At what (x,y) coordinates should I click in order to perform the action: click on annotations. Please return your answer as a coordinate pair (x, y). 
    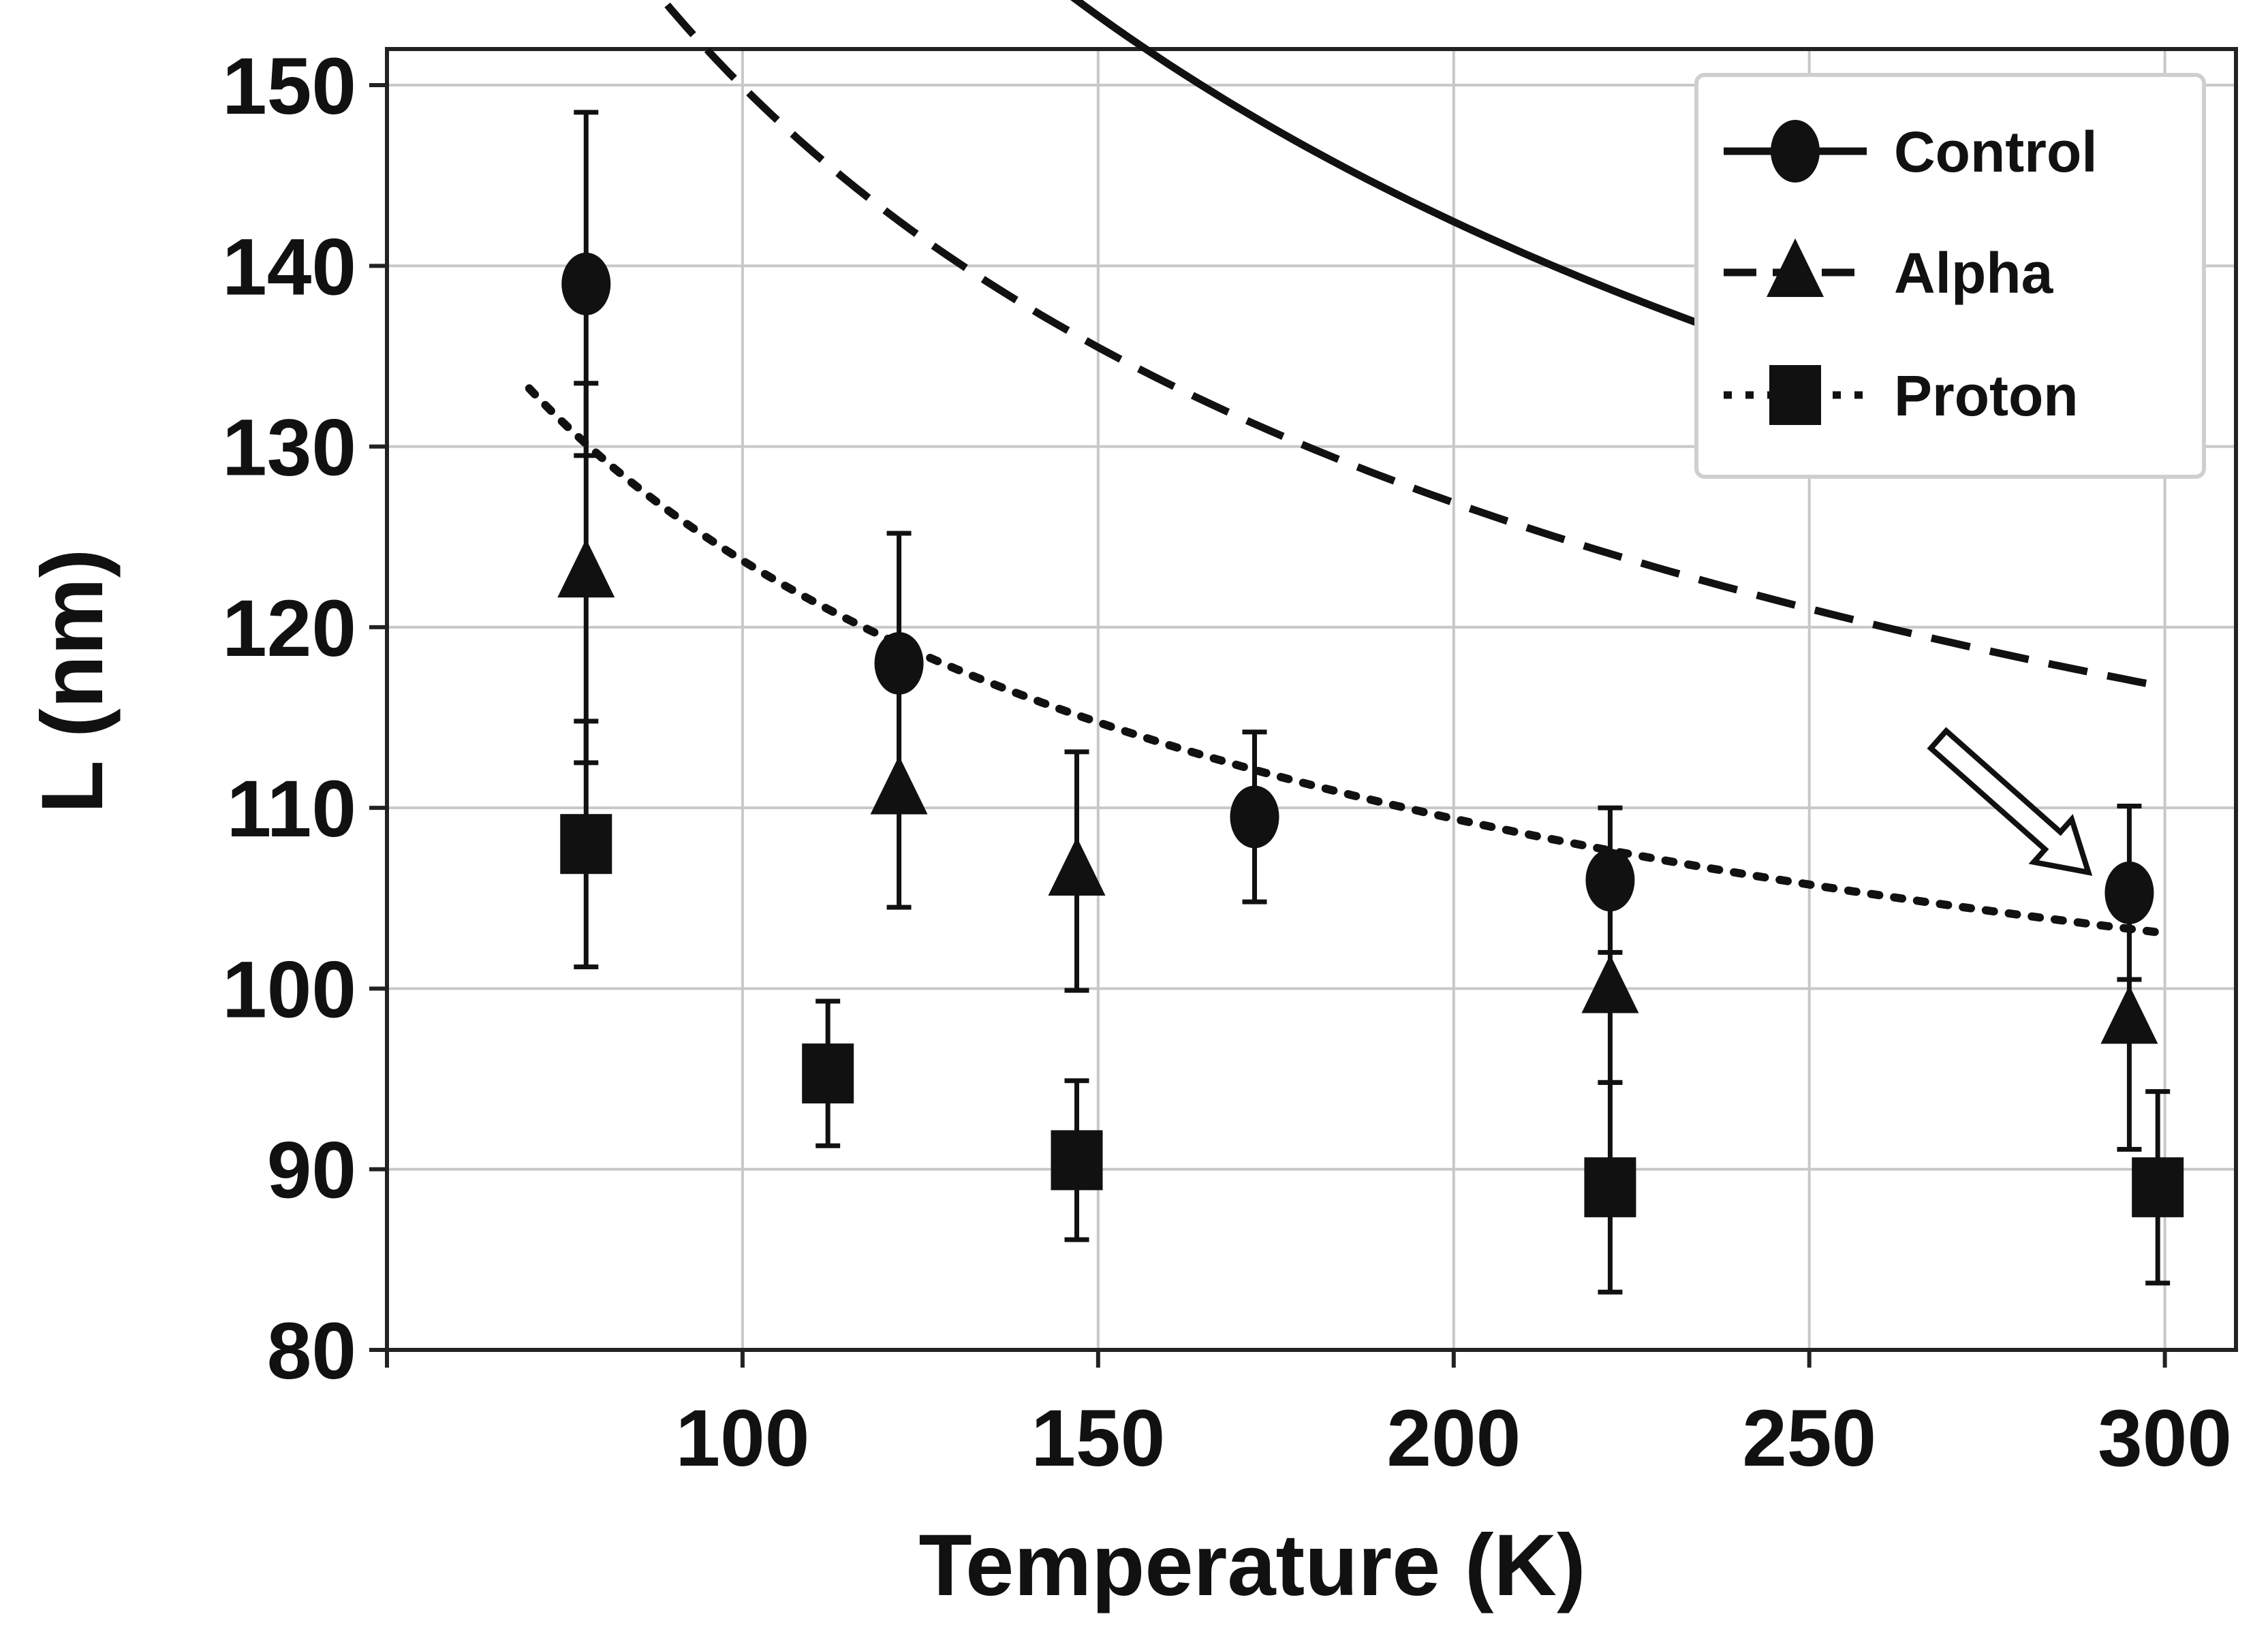
    Looking at the image, I should click on (2010, 801).